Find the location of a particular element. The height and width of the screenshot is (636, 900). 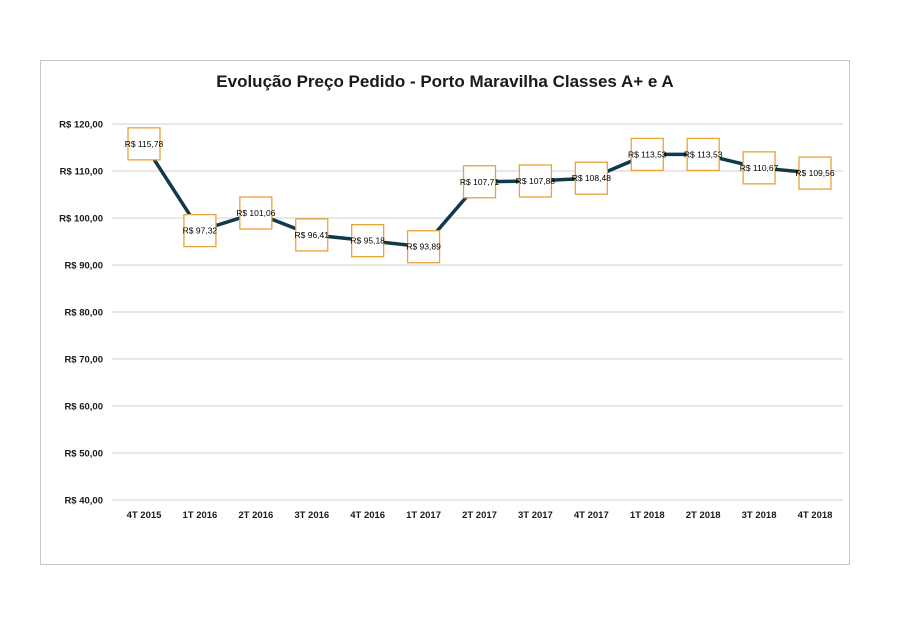

data-label: R$ 109,56 is located at coordinates (814, 173).